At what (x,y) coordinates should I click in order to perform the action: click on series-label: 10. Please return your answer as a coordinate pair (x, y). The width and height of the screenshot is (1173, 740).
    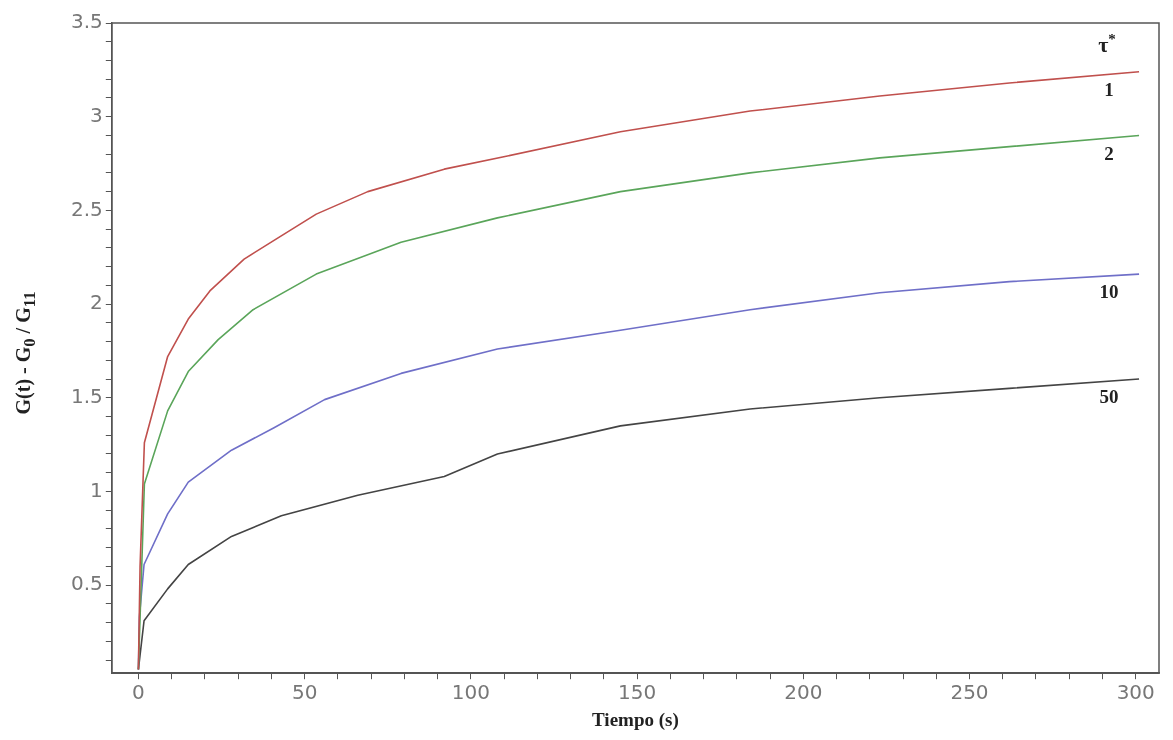
    Looking at the image, I should click on (1109, 292).